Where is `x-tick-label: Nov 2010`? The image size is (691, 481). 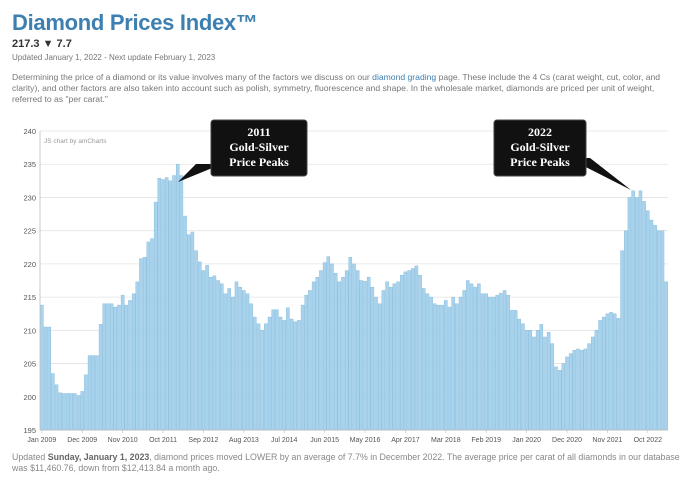 x-tick-label: Nov 2010 is located at coordinates (123, 440).